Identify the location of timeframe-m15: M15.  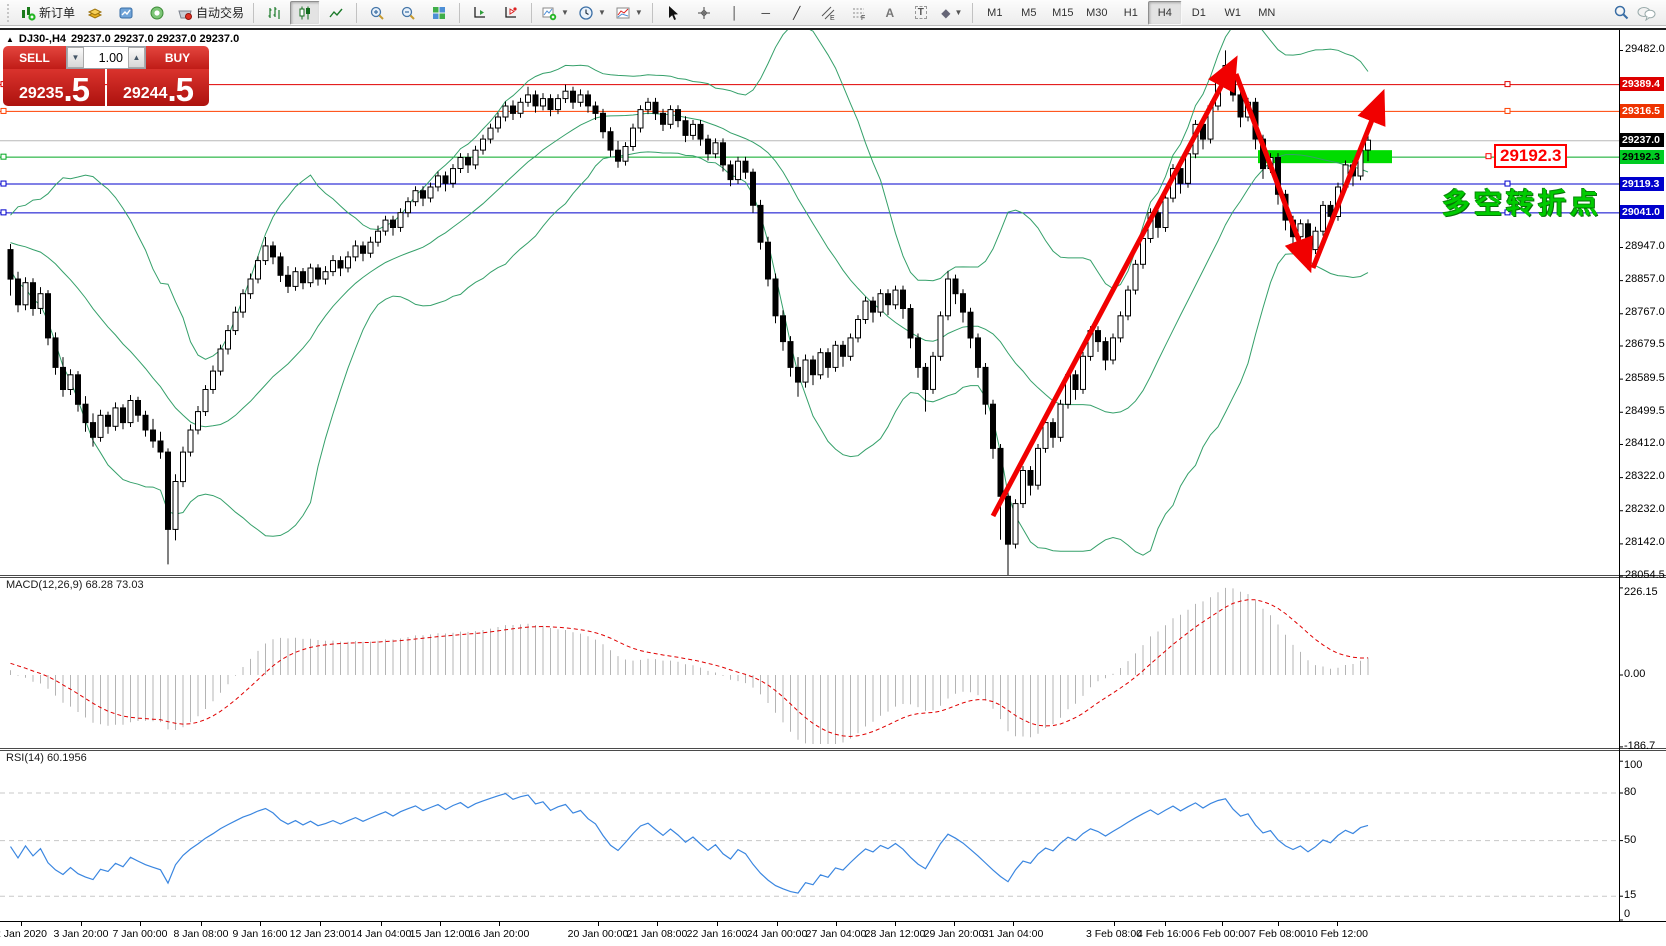
(1063, 12).